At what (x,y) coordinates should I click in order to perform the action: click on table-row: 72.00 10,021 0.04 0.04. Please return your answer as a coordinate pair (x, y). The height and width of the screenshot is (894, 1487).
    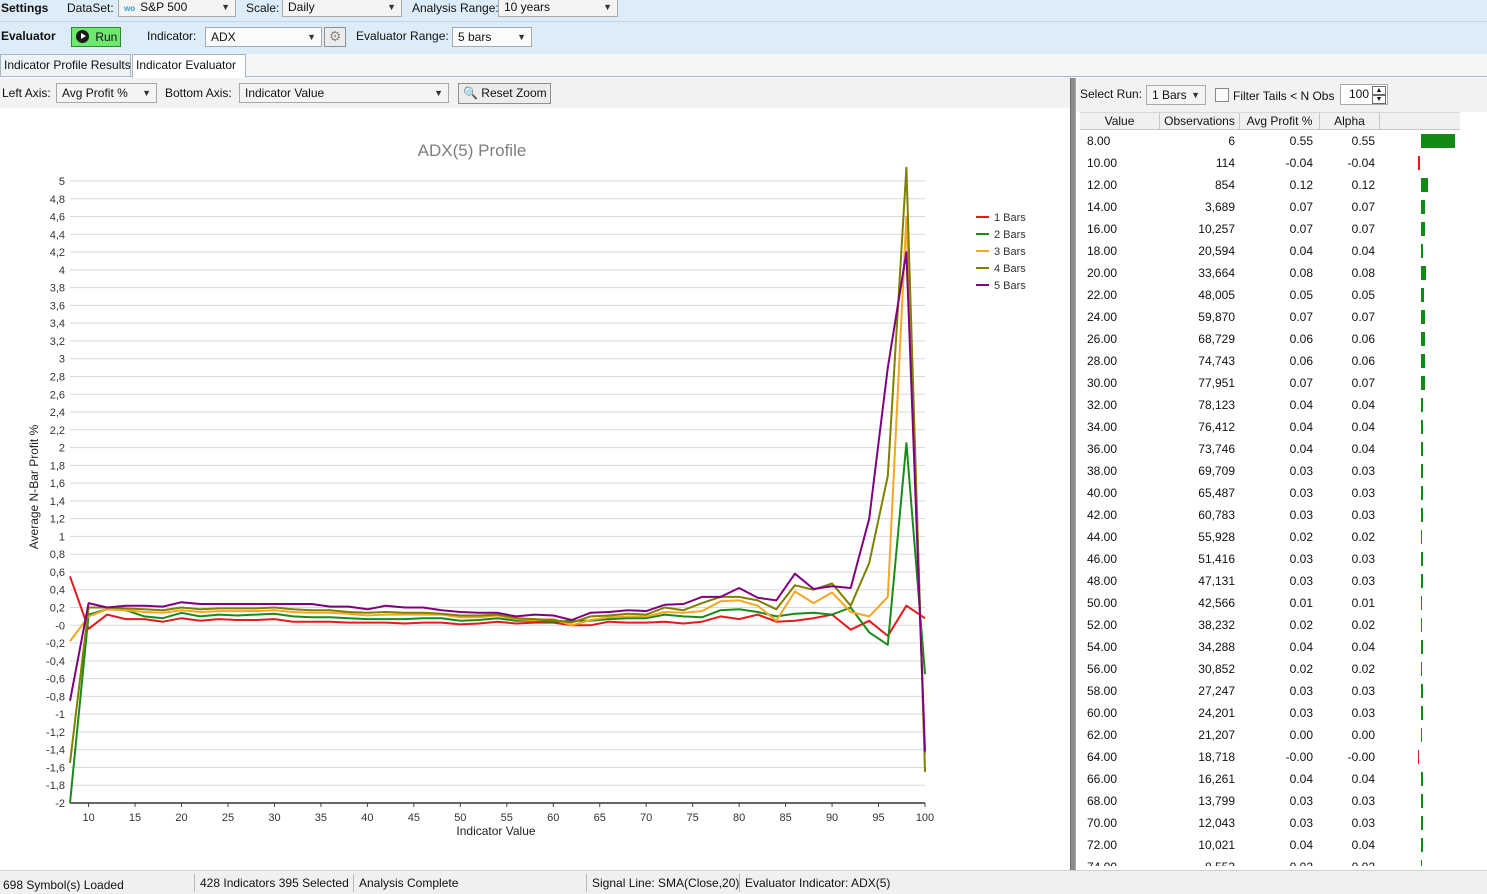
    Looking at the image, I should click on (1275, 845).